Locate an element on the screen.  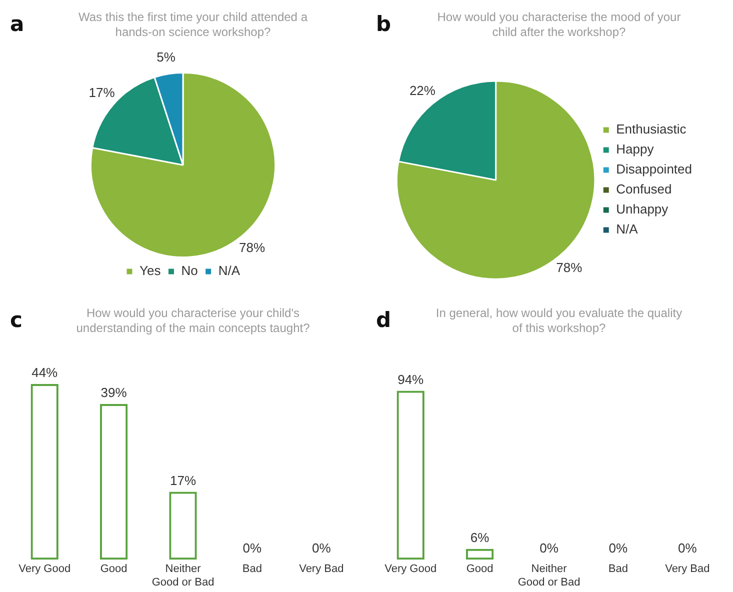
text: c is located at coordinates (16, 320).